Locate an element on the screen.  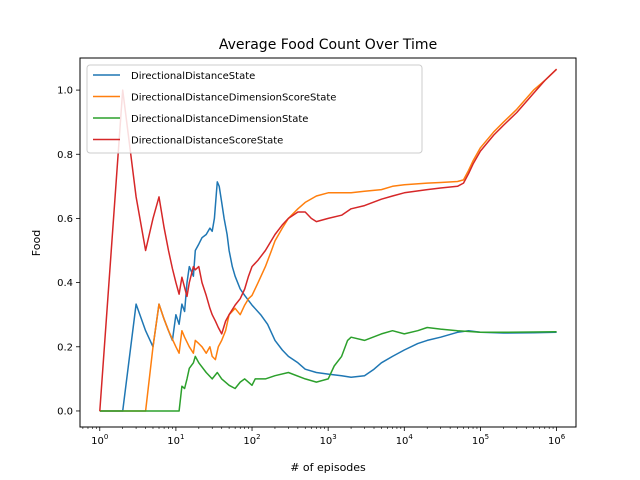
x-tick-label: 10⁵ is located at coordinates (480, 440).